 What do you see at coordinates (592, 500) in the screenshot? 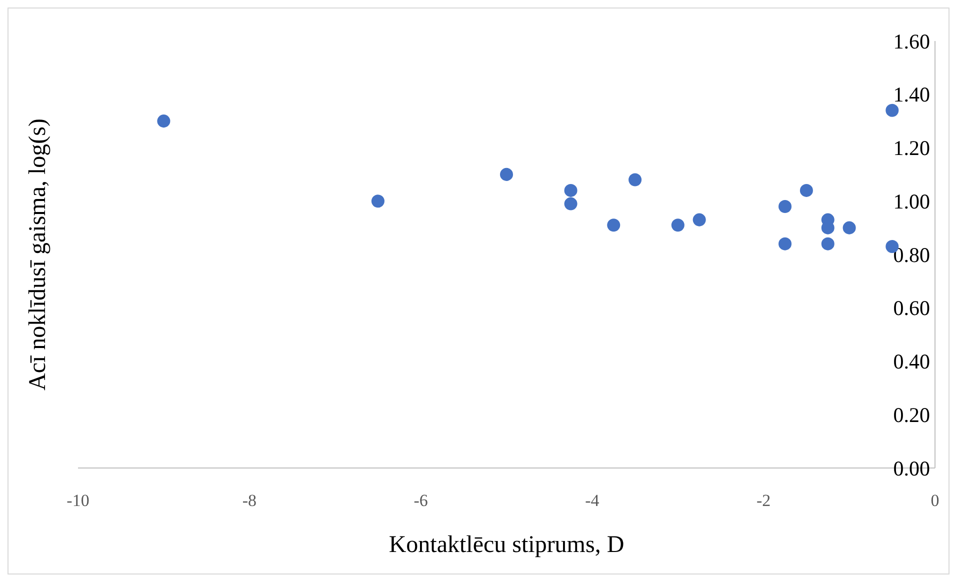
I see `x-tick-label: -4` at bounding box center [592, 500].